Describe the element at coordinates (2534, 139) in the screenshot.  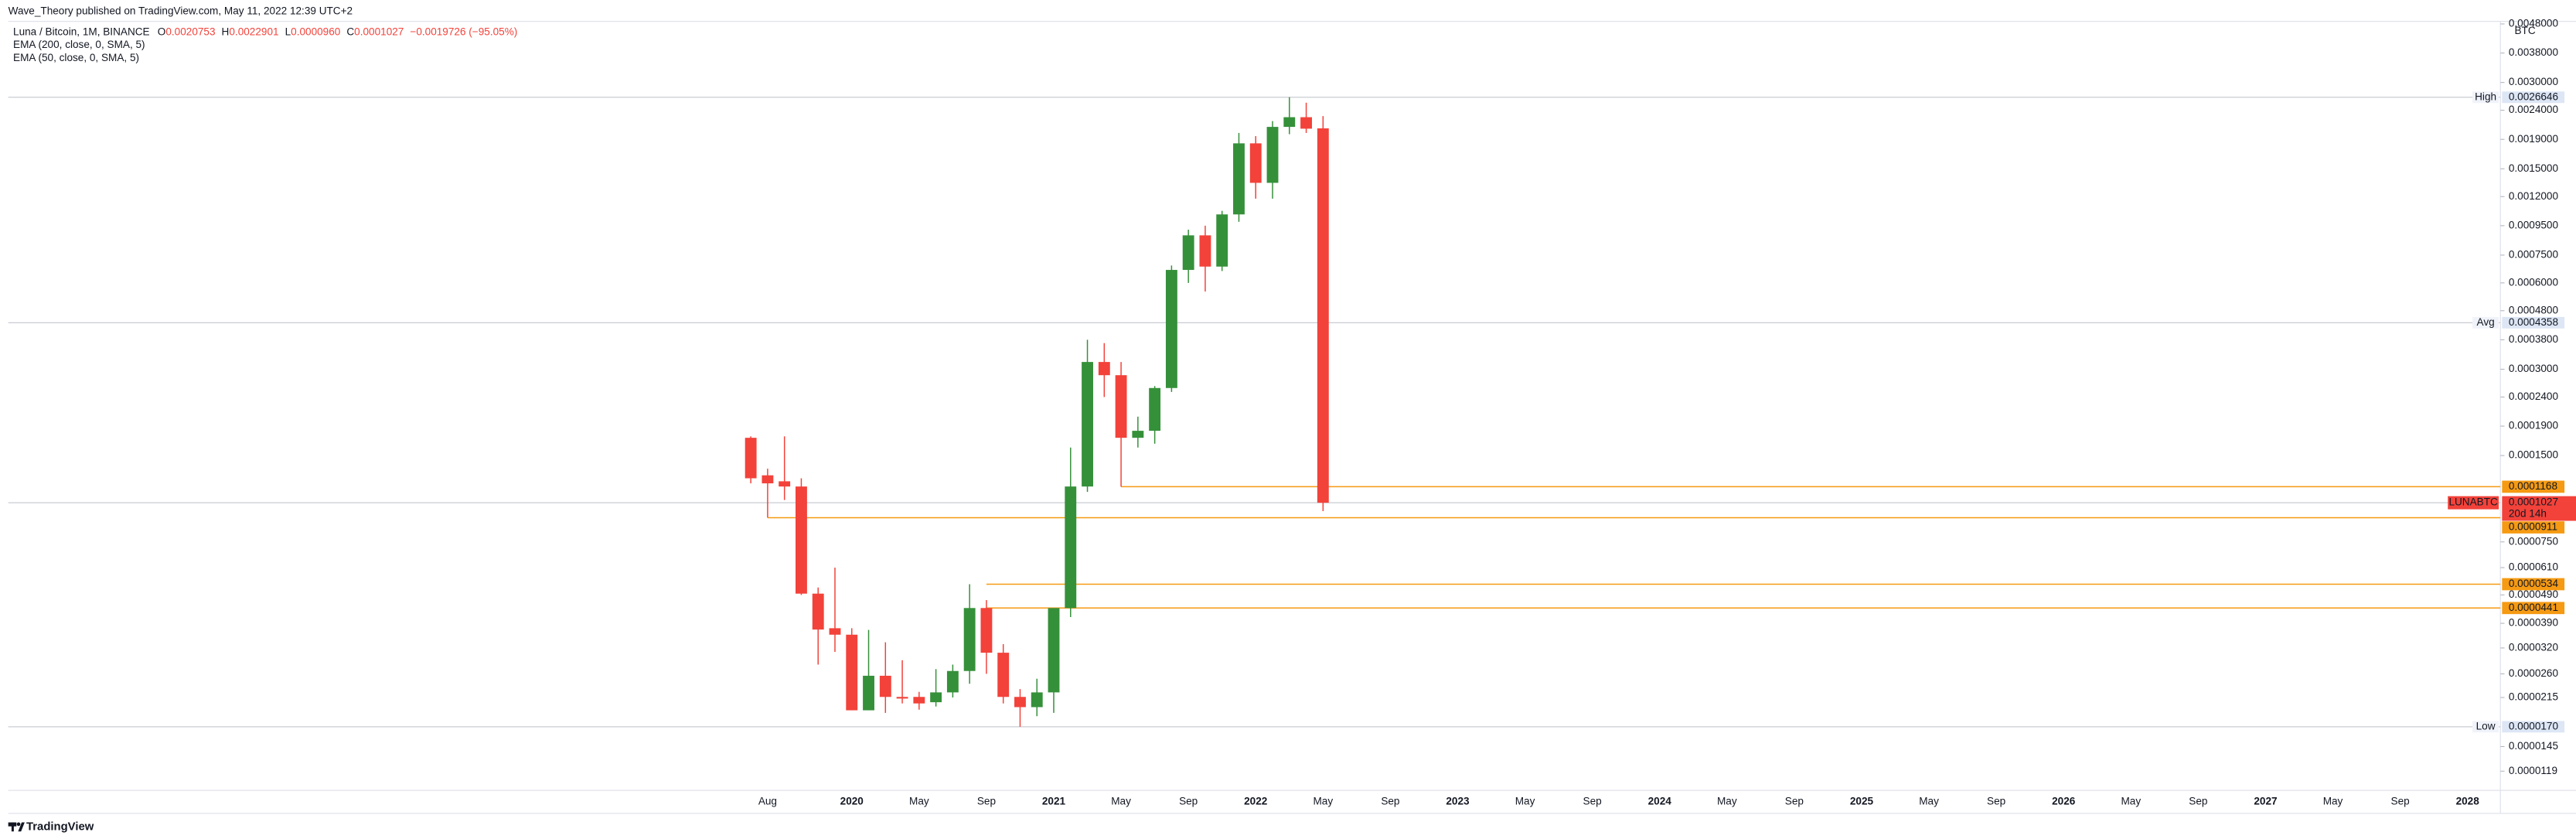
I see `y-tick-label: 0.0019000` at that location.